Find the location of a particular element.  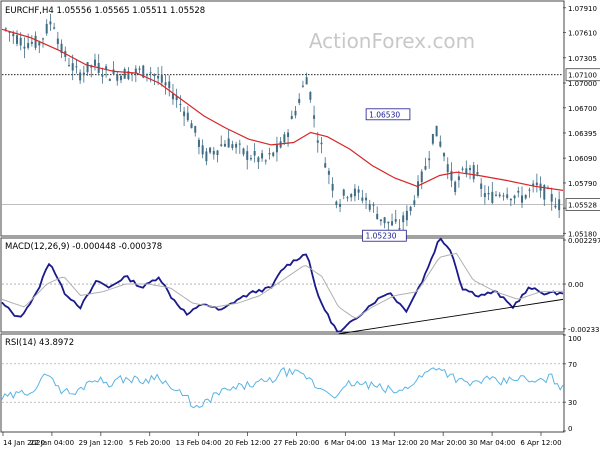

price-y-tick-label: 1.07610 is located at coordinates (582, 34).